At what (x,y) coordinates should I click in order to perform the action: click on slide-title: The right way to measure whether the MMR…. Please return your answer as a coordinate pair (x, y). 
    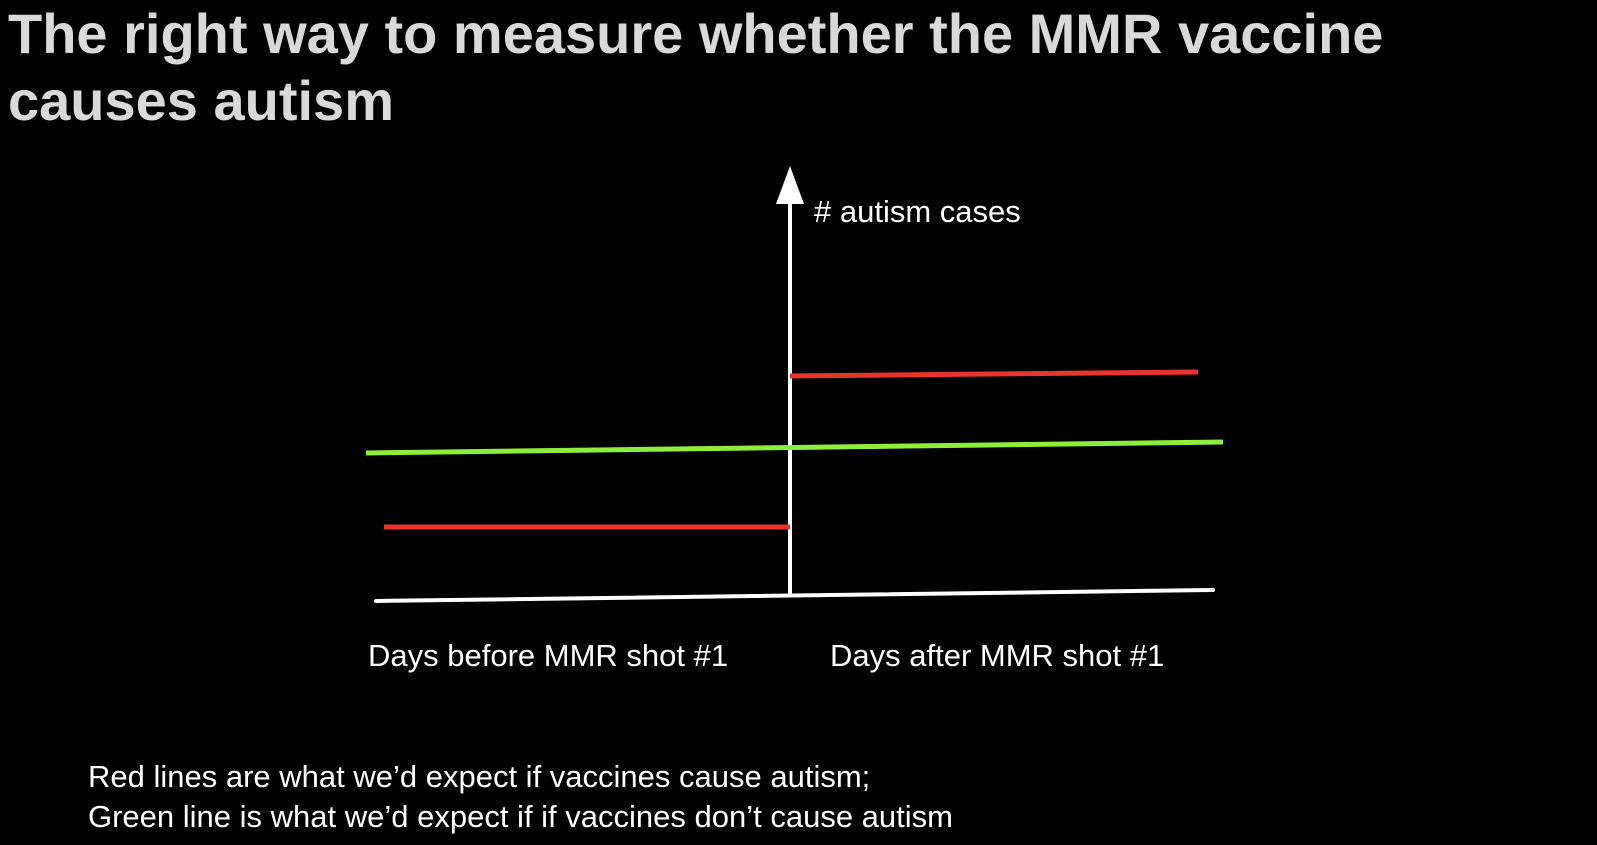
    Looking at the image, I should click on (696, 67).